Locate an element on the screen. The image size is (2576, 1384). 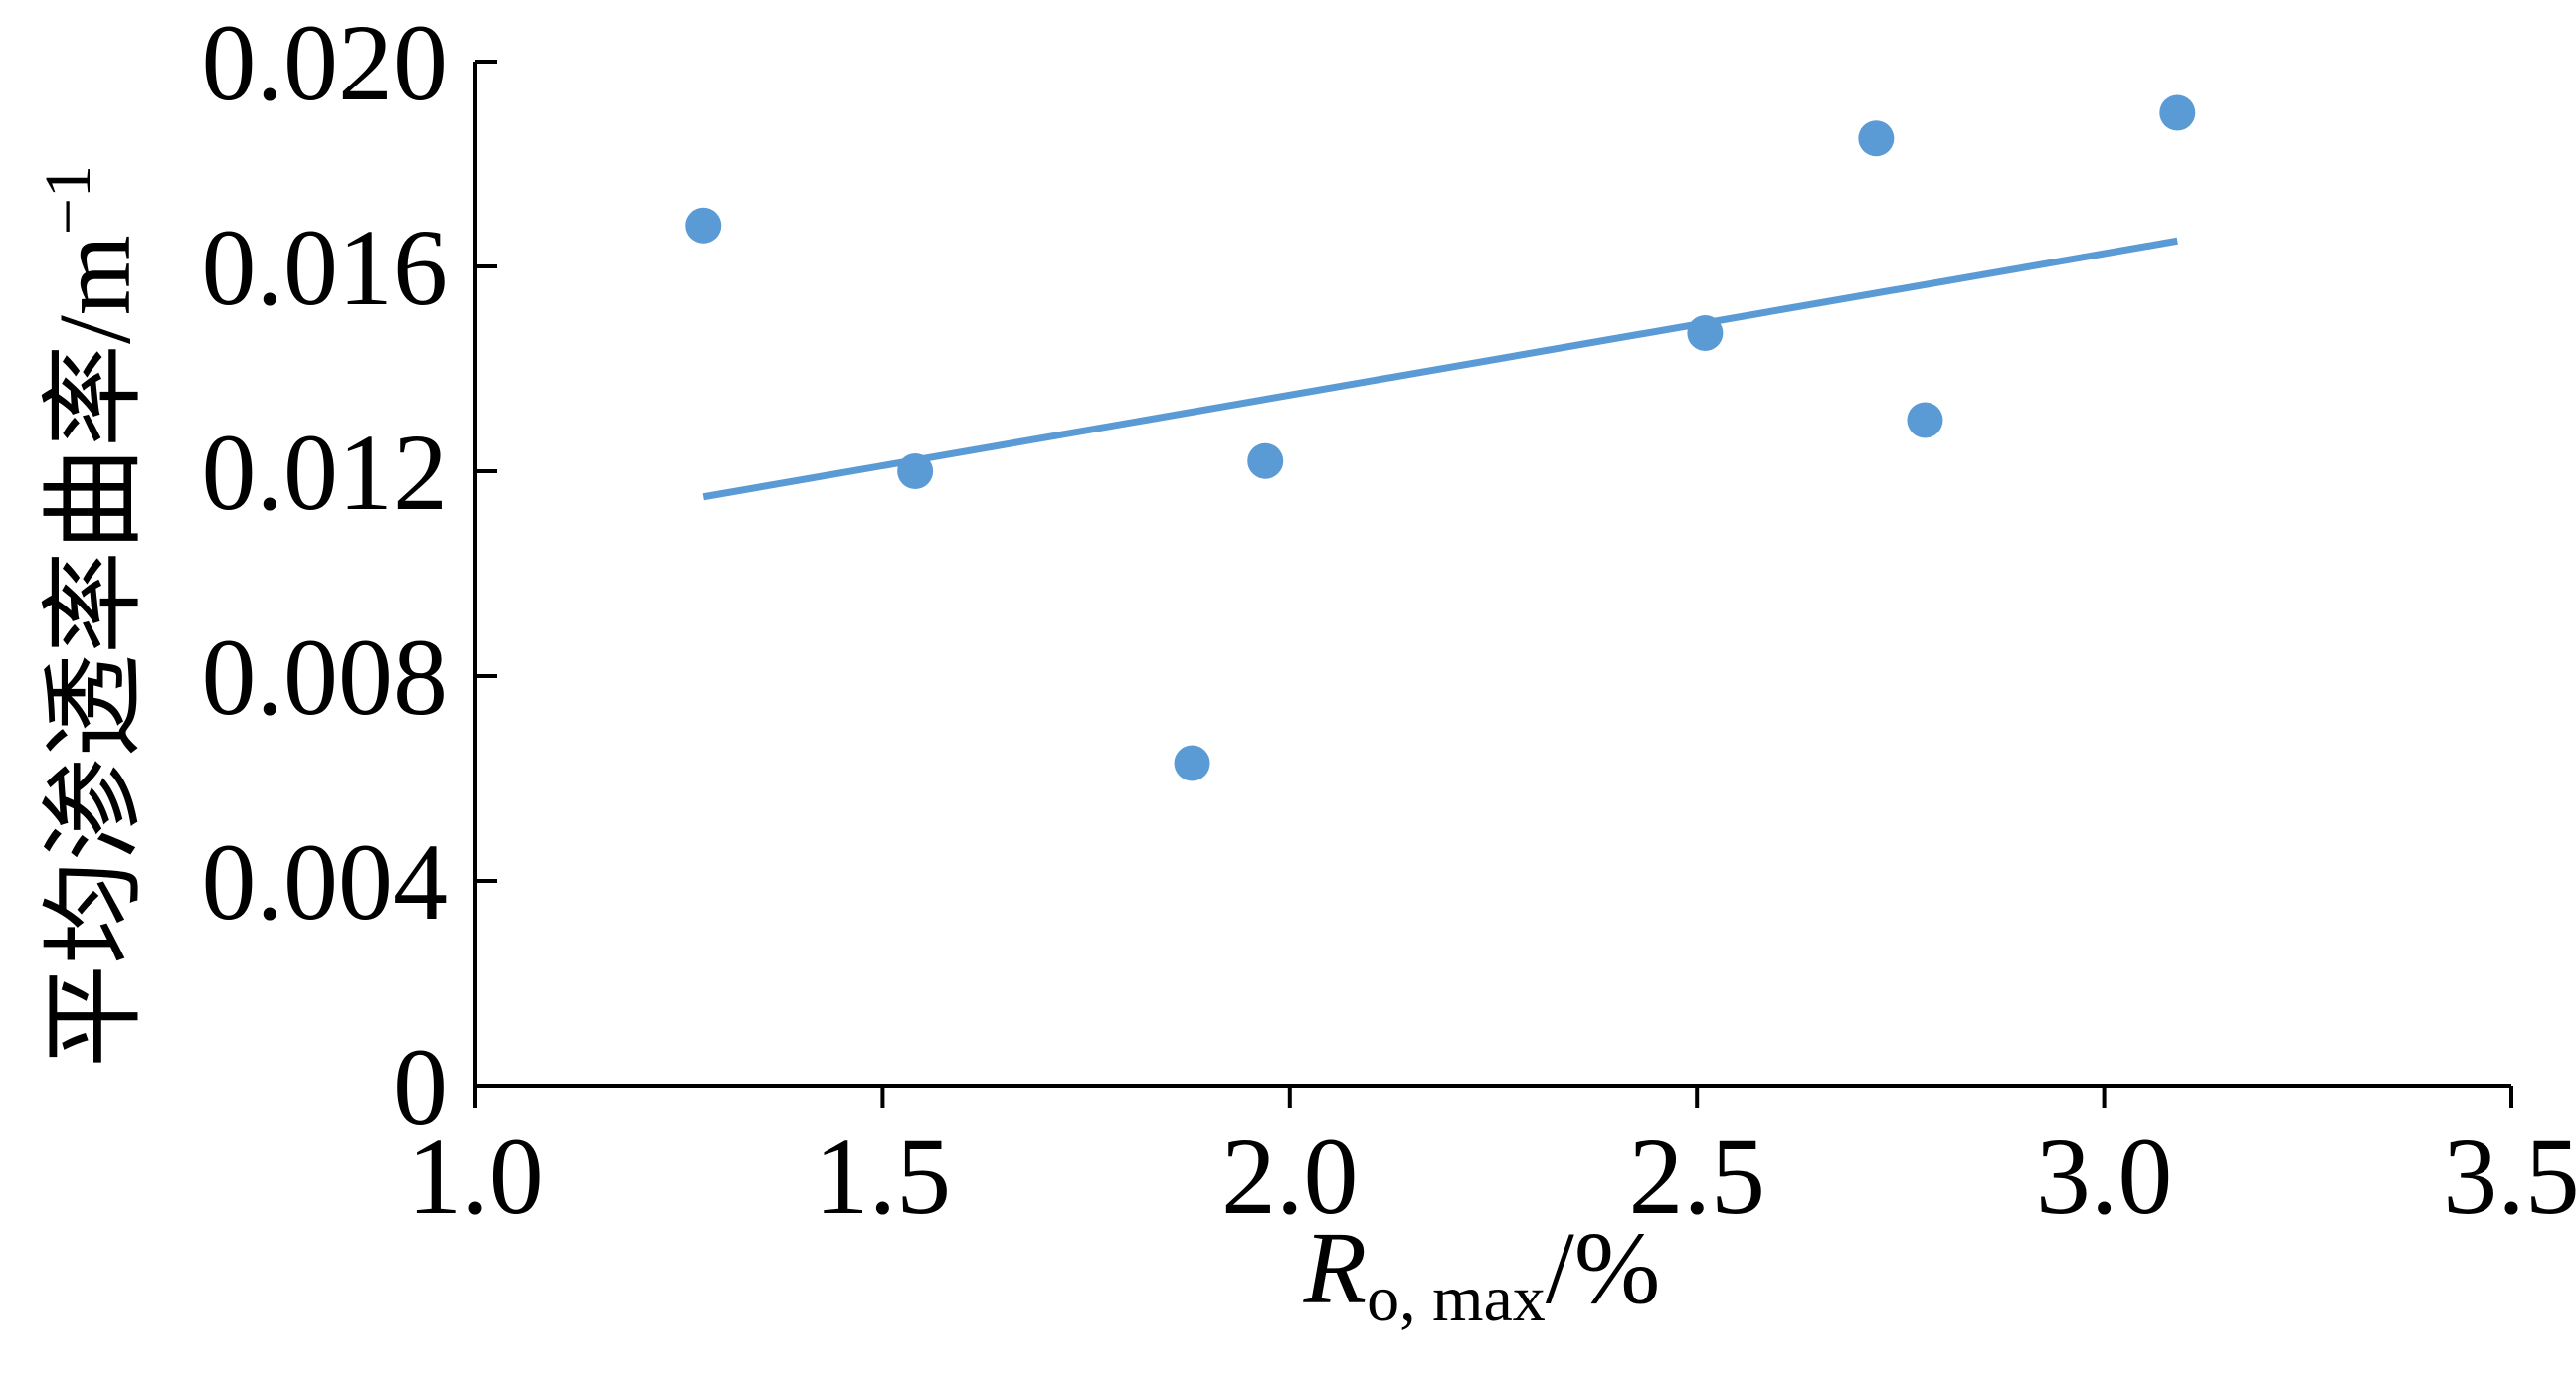
y-axis-ticks: 0 0.004 0.008 0.012 0.016 0.020 is located at coordinates (349, 574).